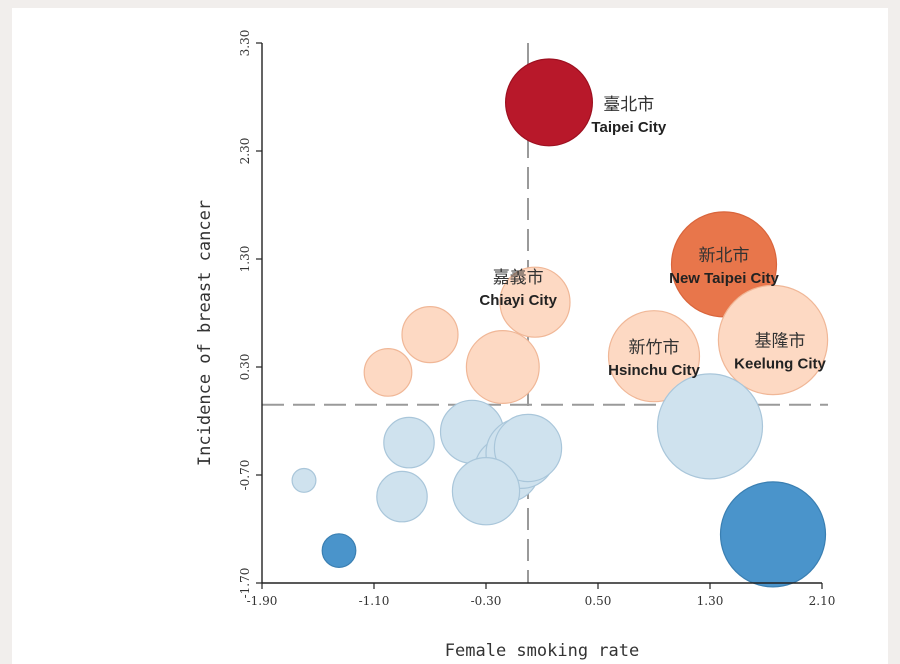  Describe the element at coordinates (598, 601) in the screenshot. I see `x-tick-label: 0.50` at that location.